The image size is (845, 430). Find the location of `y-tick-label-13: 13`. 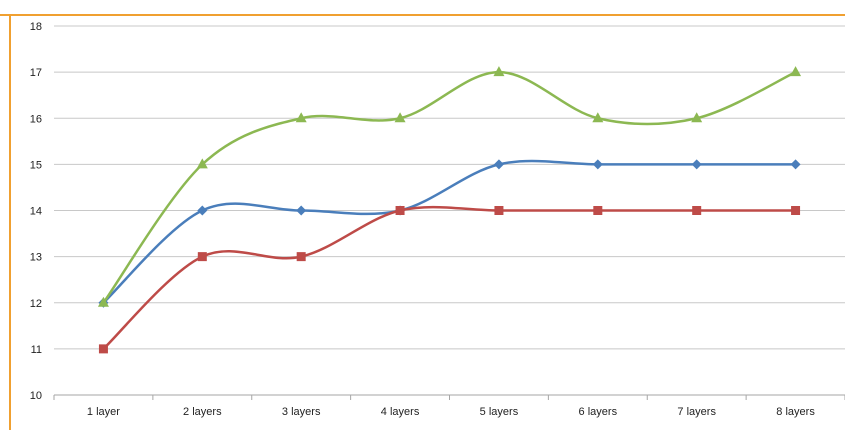

y-tick-label-13: 13 is located at coordinates (36, 258).